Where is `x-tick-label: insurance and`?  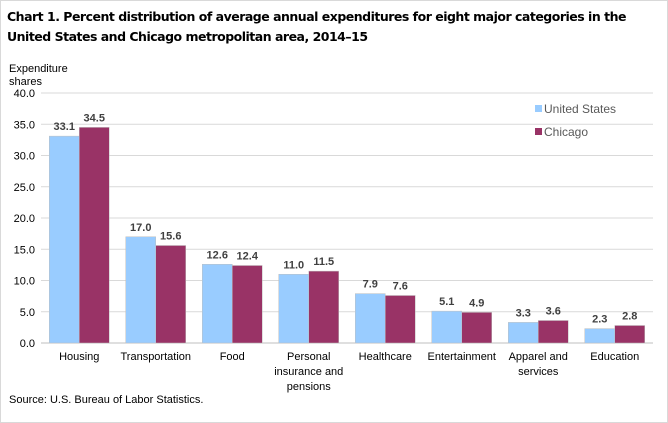
x-tick-label: insurance and is located at coordinates (308, 372).